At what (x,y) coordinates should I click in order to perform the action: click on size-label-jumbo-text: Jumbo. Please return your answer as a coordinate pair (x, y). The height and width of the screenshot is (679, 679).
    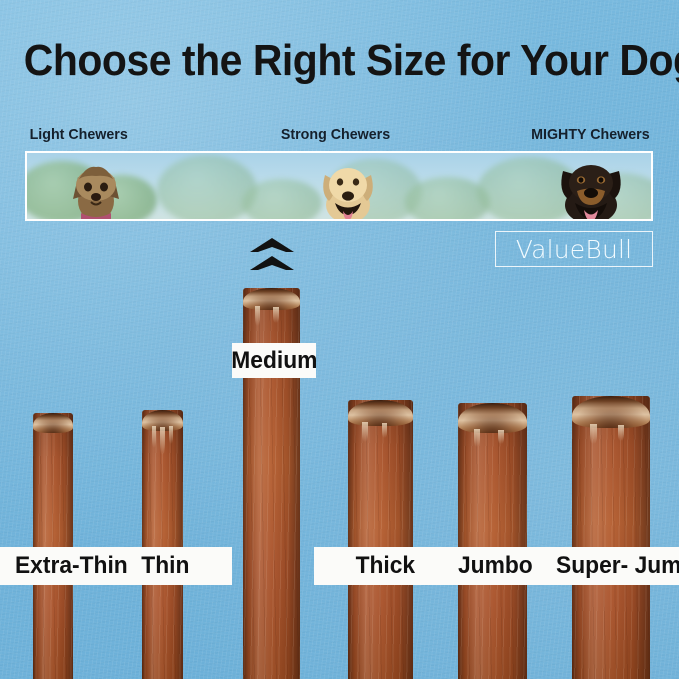
    Looking at the image, I should click on (495, 565).